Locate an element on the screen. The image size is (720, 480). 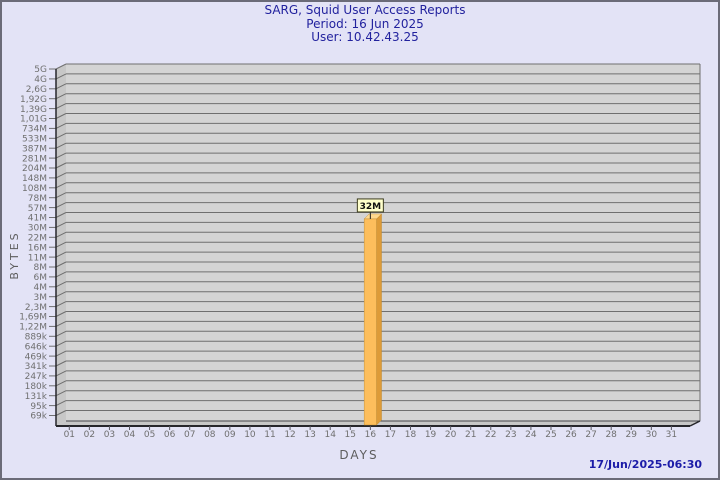
x-tick-label: 11 is located at coordinates (269, 435).